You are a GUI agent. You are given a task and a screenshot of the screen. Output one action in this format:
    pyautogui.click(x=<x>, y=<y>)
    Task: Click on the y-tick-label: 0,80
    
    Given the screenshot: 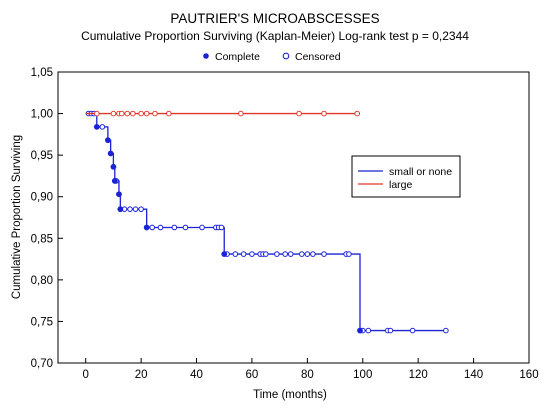 What is the action you would take?
    pyautogui.click(x=42, y=281)
    